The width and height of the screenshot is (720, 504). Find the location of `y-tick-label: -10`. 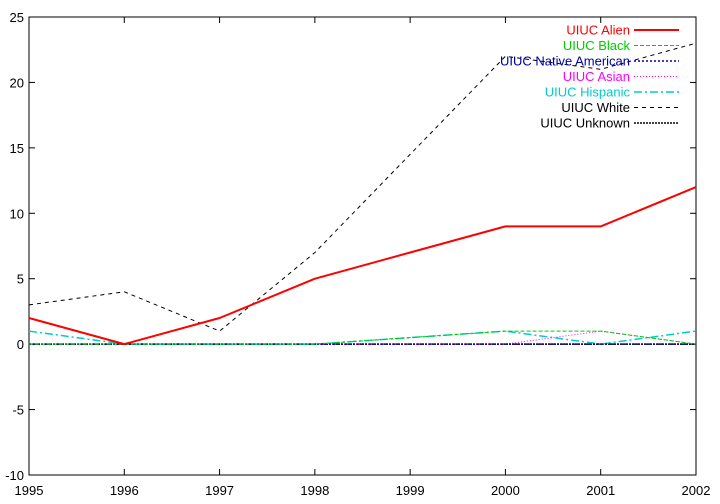

y-tick-label: -10 is located at coordinates (14, 475).